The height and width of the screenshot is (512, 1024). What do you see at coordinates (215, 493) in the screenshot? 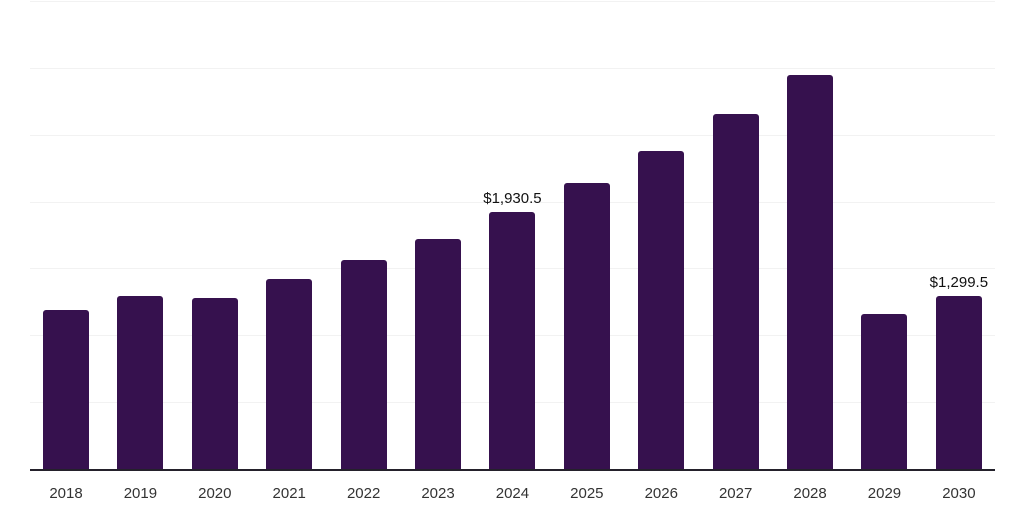
I see `x-tick-label-2020: 2020` at bounding box center [215, 493].